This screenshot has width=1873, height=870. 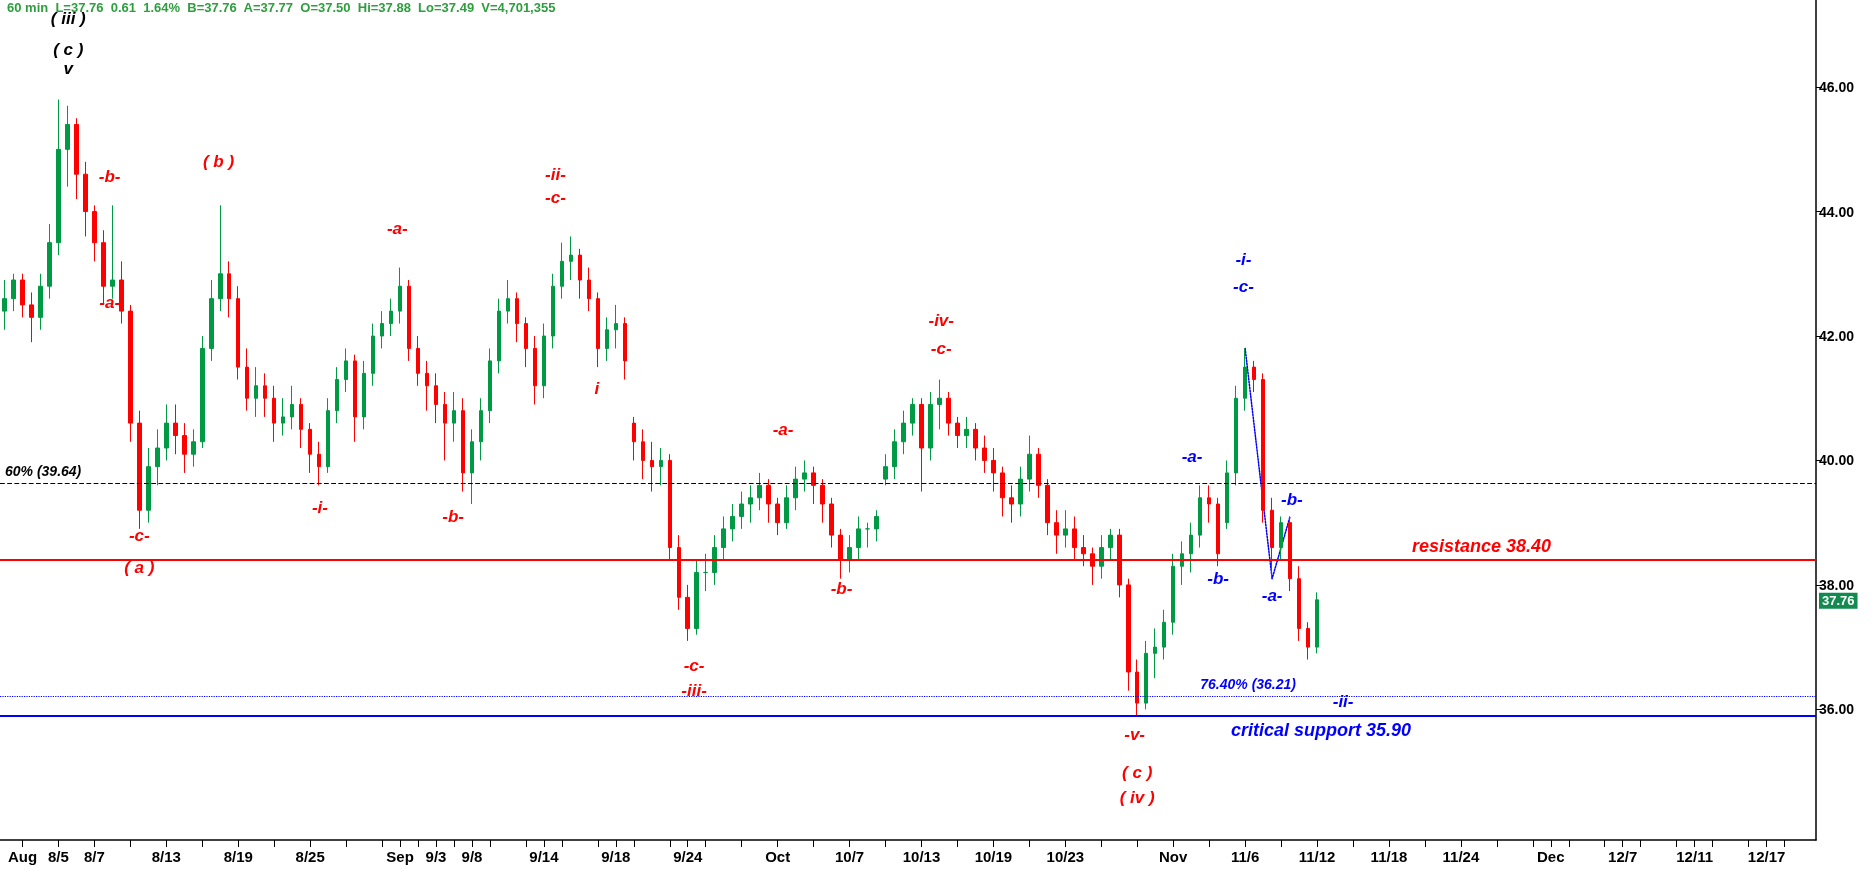 I want to click on y-tick-label: 38.00, so click(x=1837, y=584).